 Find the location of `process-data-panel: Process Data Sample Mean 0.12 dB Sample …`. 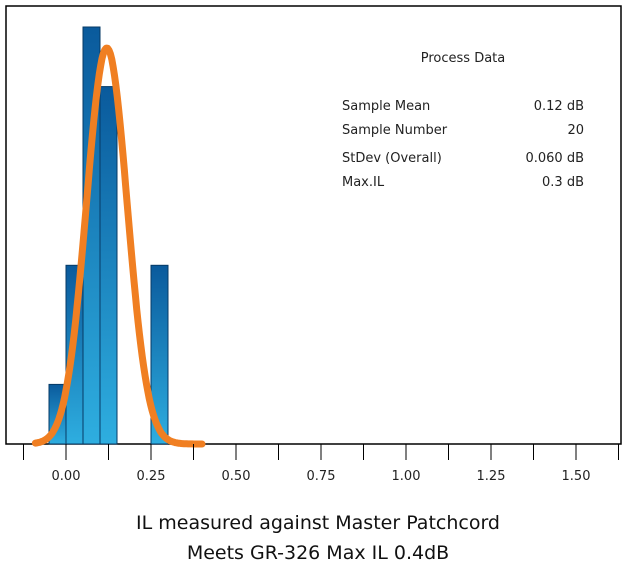

process-data-panel: Process Data Sample Mean 0.12 dB Sample … is located at coordinates (463, 120).